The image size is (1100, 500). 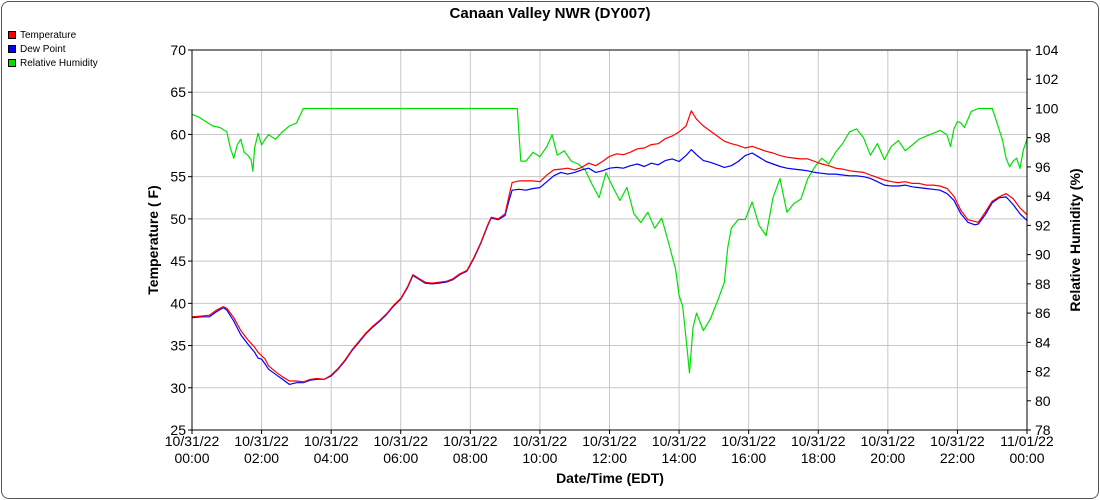 I want to click on legend-swatch-relative-humidity, so click(x=12, y=63).